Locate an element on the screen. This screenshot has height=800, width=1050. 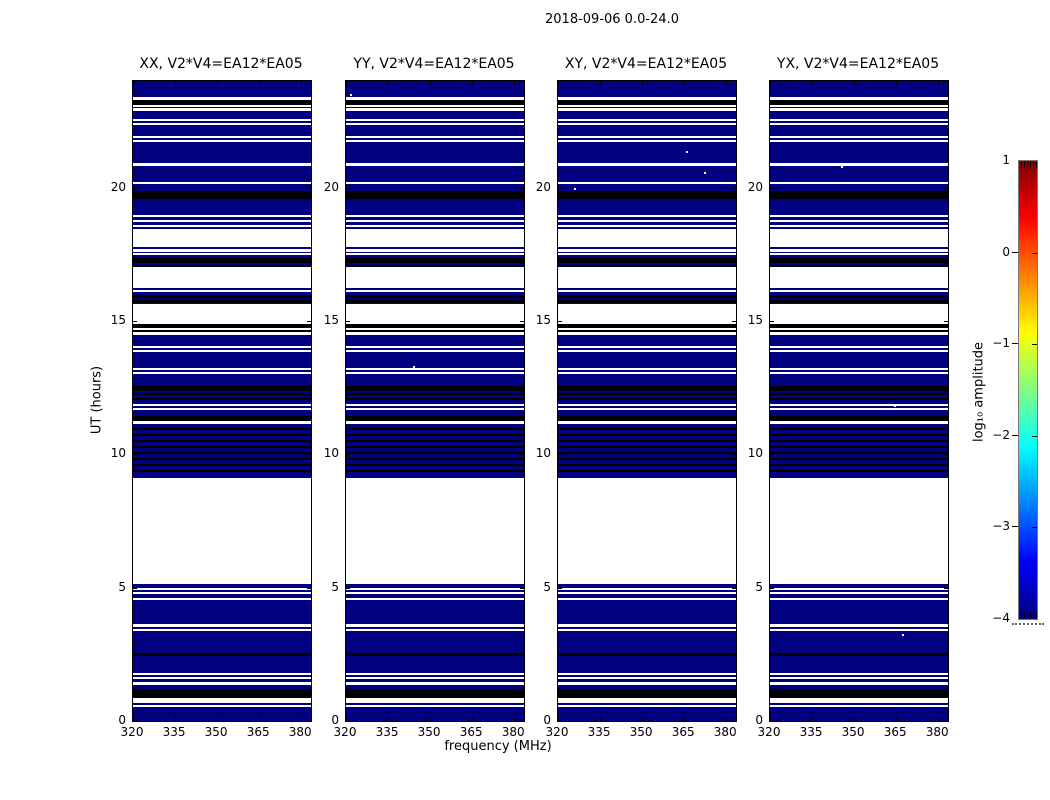
x-tick-label: 350 is located at coordinates (216, 732).